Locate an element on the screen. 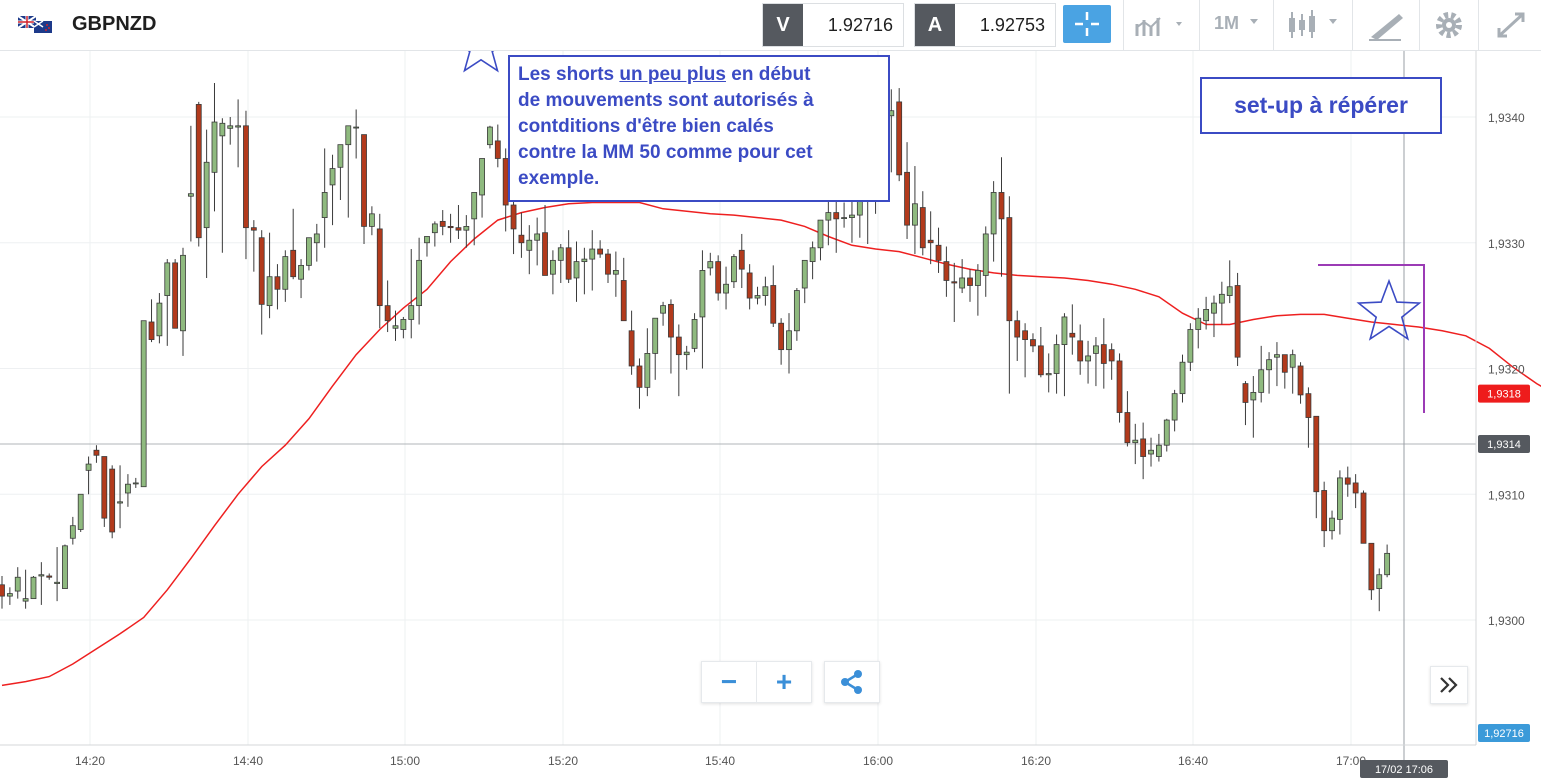  share-button is located at coordinates (852, 682).